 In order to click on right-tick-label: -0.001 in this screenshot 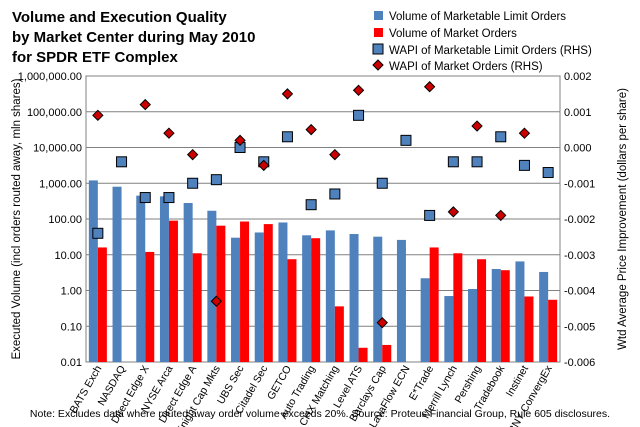, I will do `click(579, 184)`.